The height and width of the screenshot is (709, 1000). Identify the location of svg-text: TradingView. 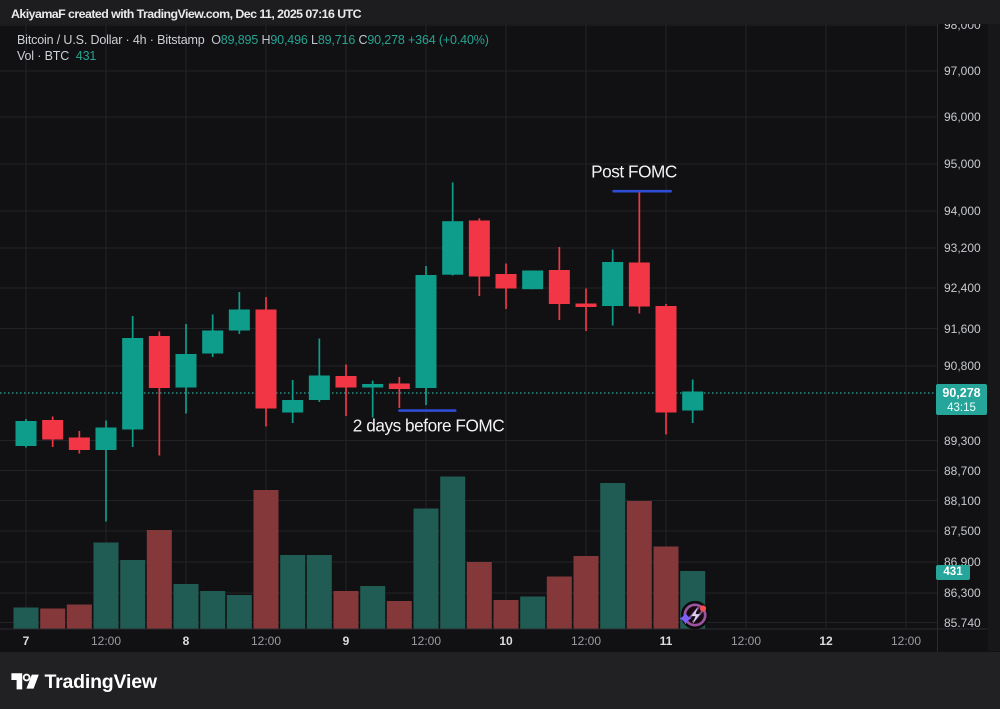
(101, 681).